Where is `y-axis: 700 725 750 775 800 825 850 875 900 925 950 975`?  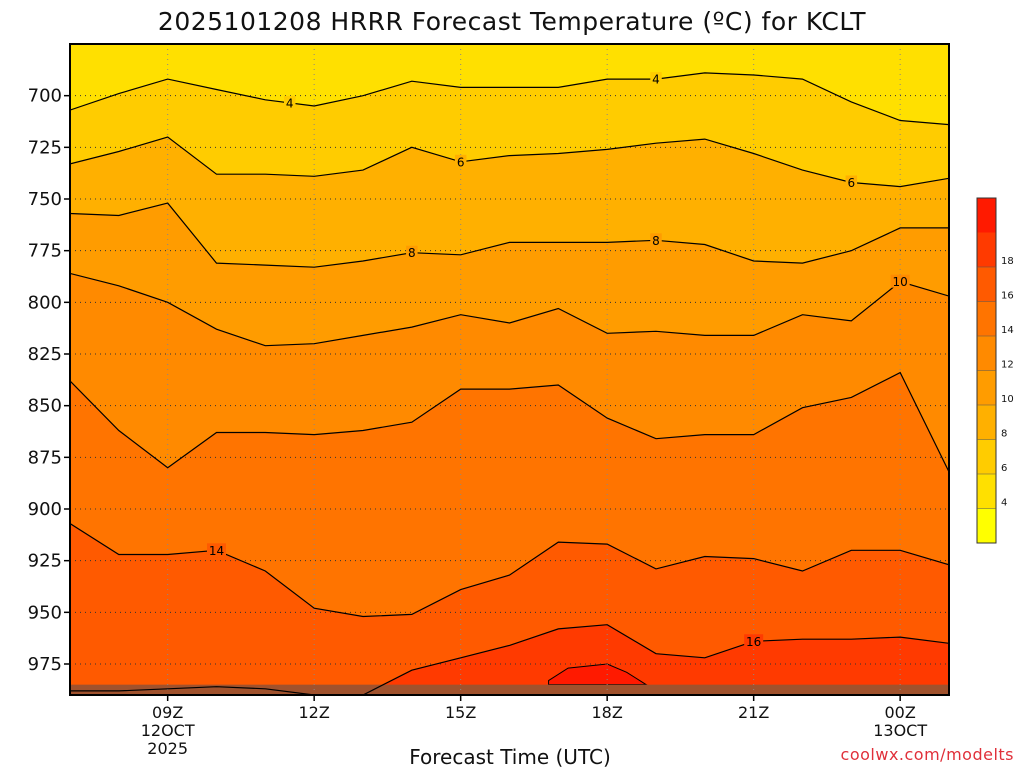 y-axis: 700 725 750 775 800 825 850 875 900 925 950 975 is located at coordinates (49, 380).